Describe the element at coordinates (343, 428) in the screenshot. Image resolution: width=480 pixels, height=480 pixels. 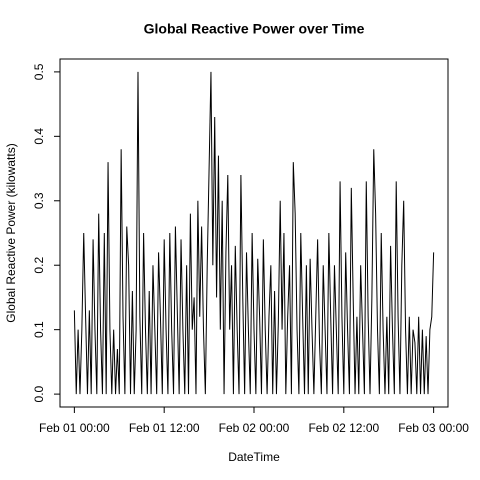
I see `x-tick-label: Feb 02 12:00` at that location.